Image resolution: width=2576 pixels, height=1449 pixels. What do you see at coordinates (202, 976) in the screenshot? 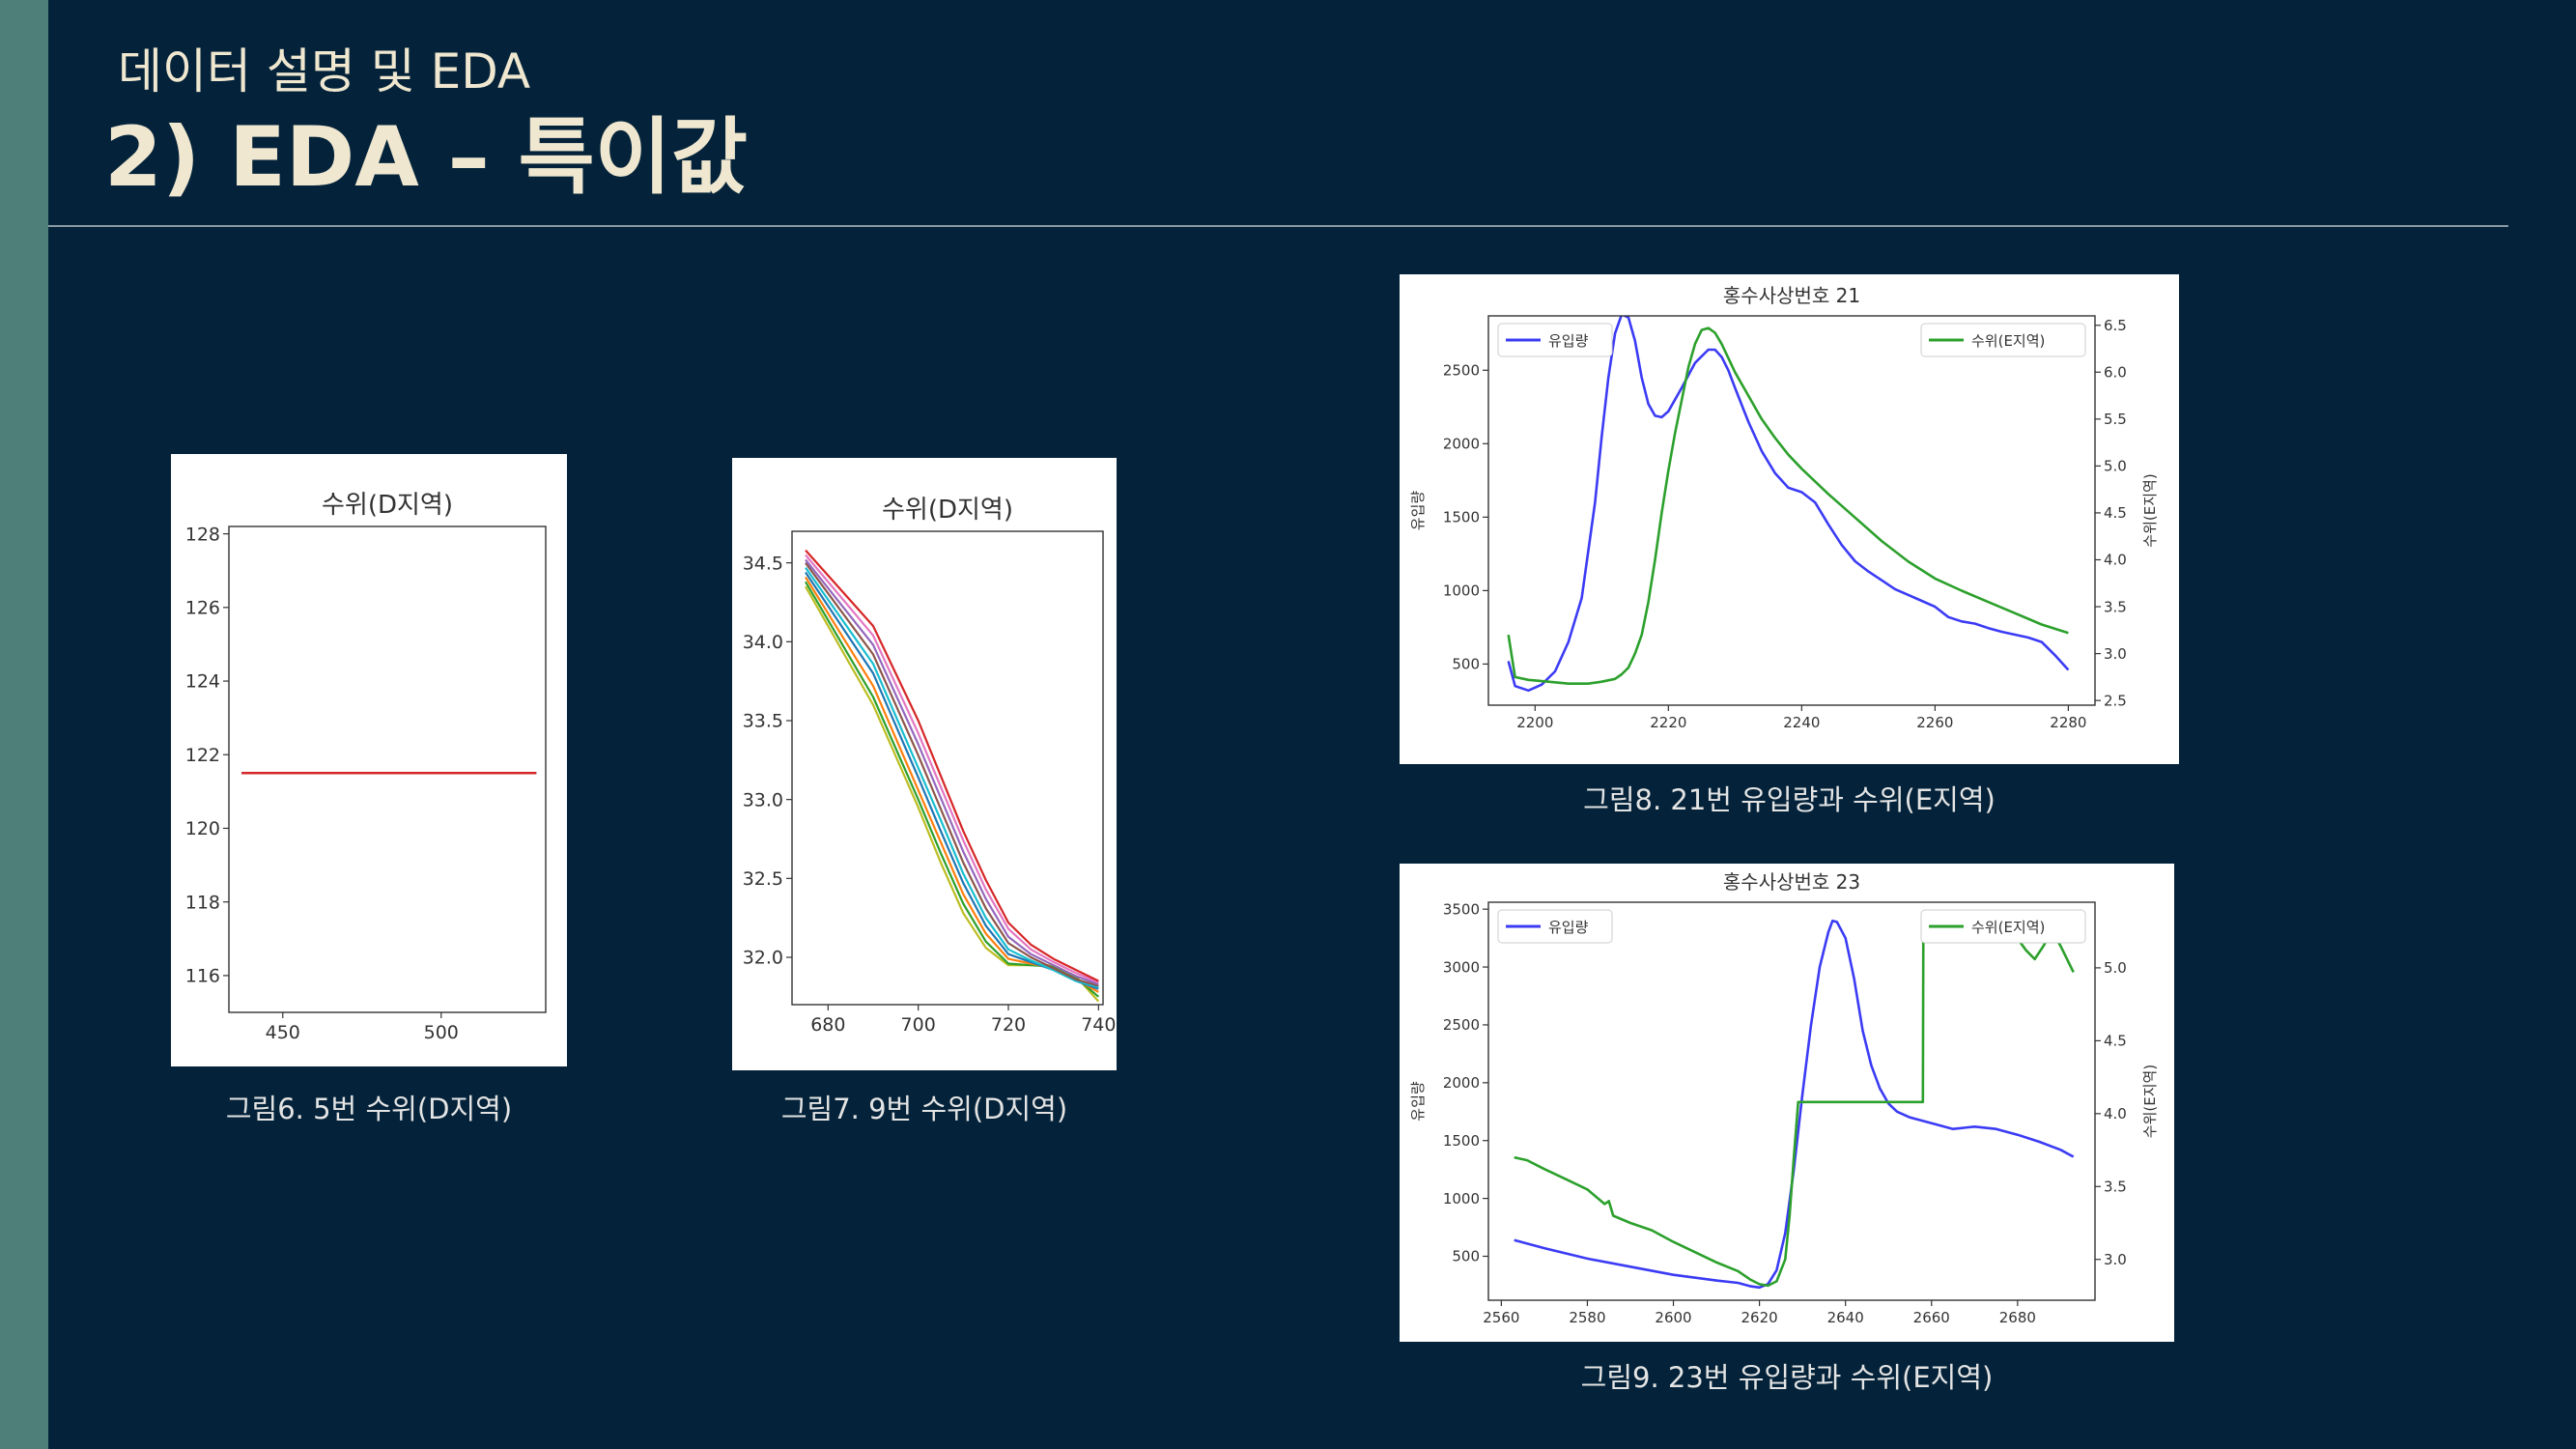
I see `y-tick-label: 116` at bounding box center [202, 976].